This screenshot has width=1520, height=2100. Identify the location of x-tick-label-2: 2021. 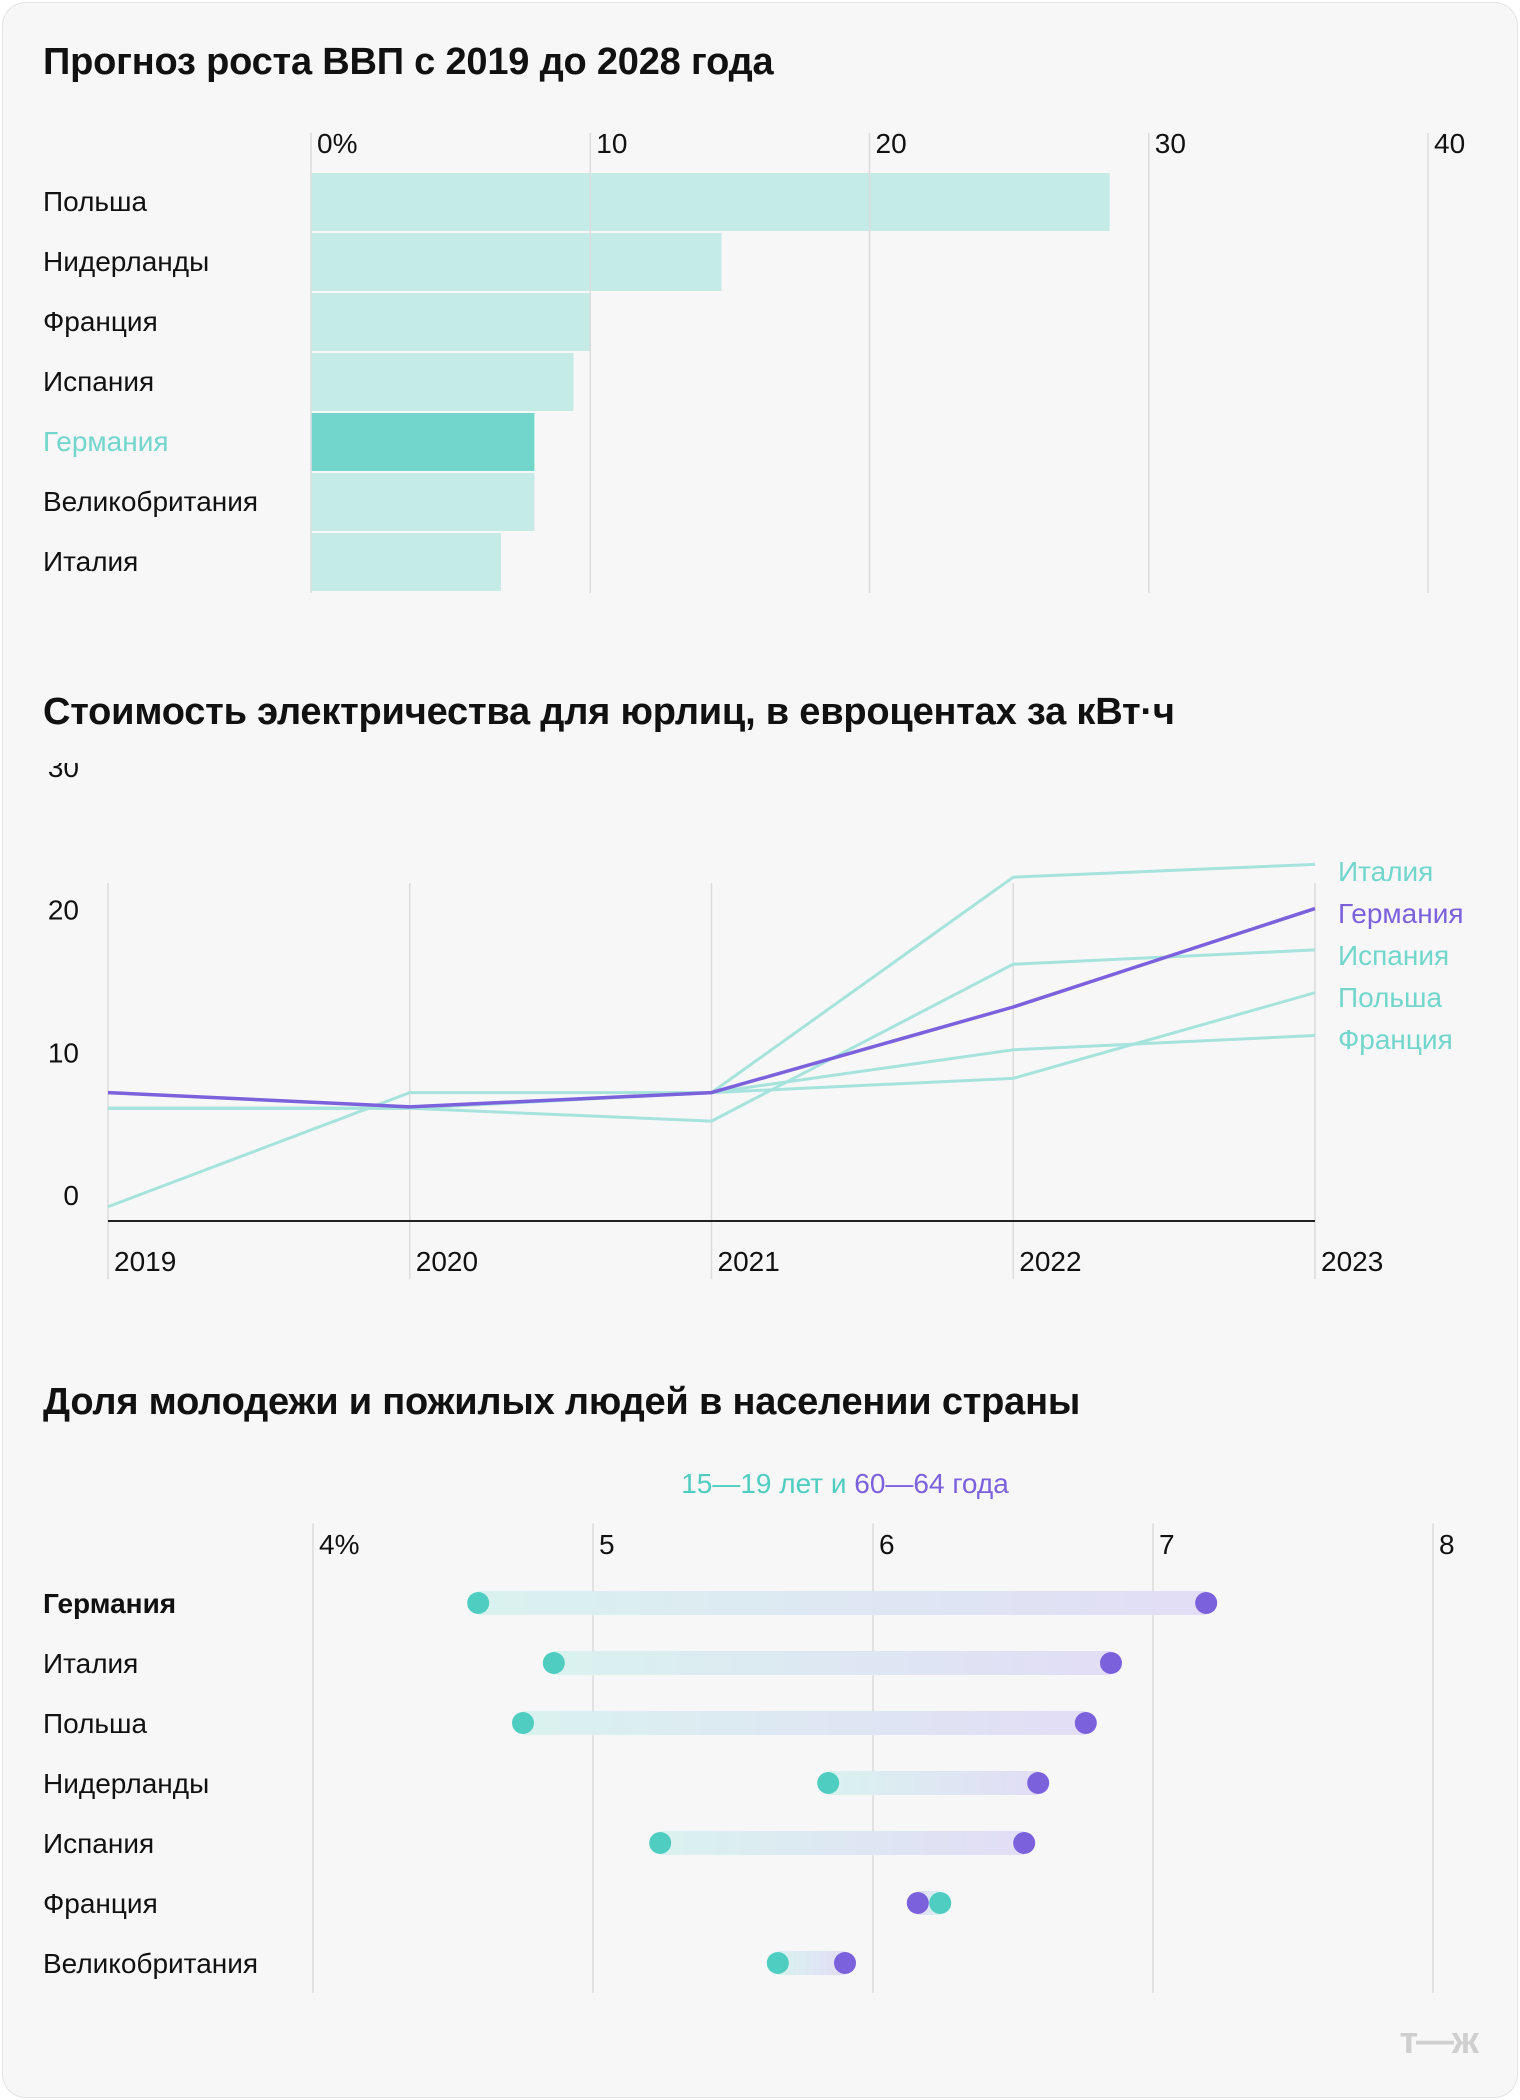
(749, 1261).